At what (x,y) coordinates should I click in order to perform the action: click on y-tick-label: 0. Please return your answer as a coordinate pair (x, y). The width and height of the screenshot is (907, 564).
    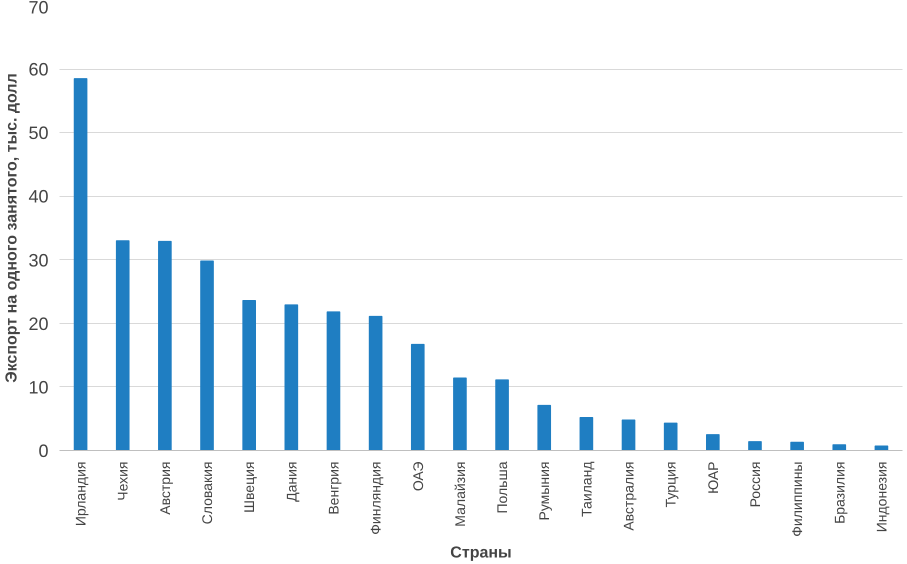
    Looking at the image, I should click on (43, 451).